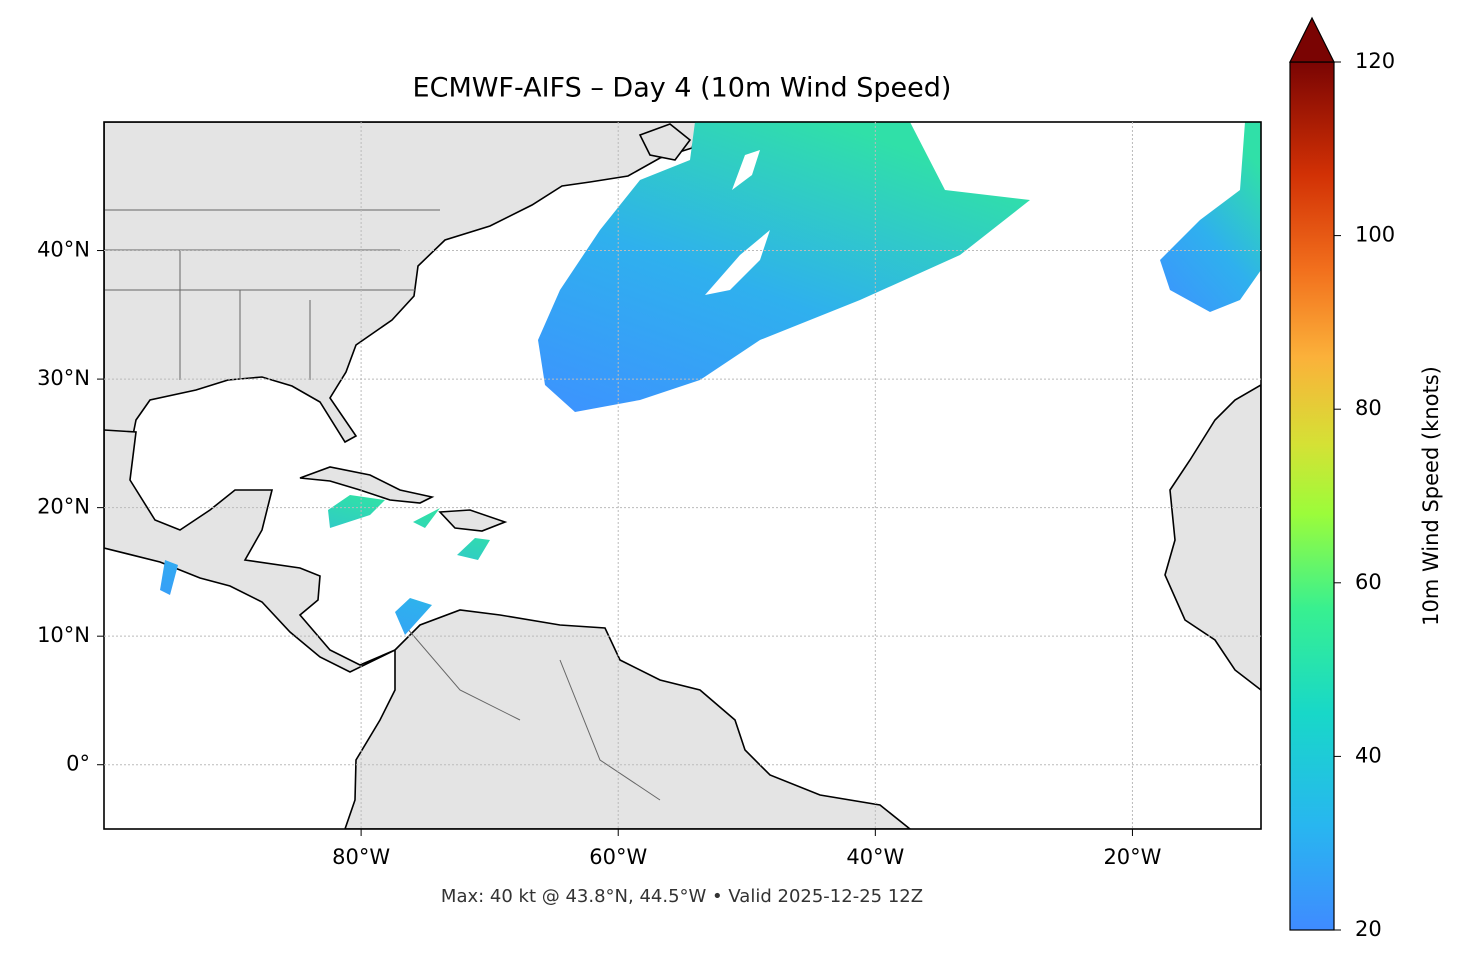  I want to click on x-tick-label: 60°W, so click(618, 857).